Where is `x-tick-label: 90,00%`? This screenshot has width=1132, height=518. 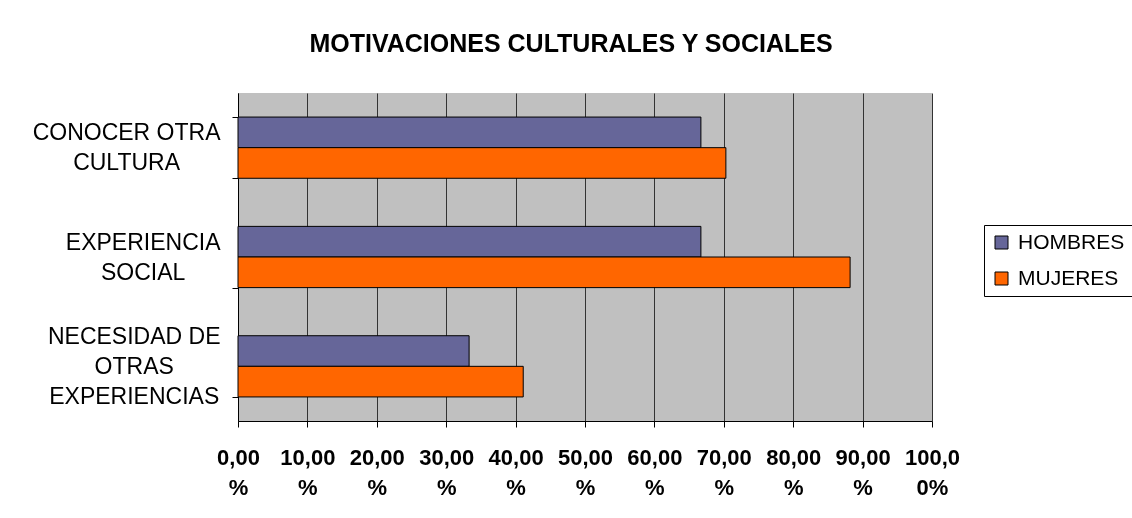 x-tick-label: 90,00% is located at coordinates (863, 472).